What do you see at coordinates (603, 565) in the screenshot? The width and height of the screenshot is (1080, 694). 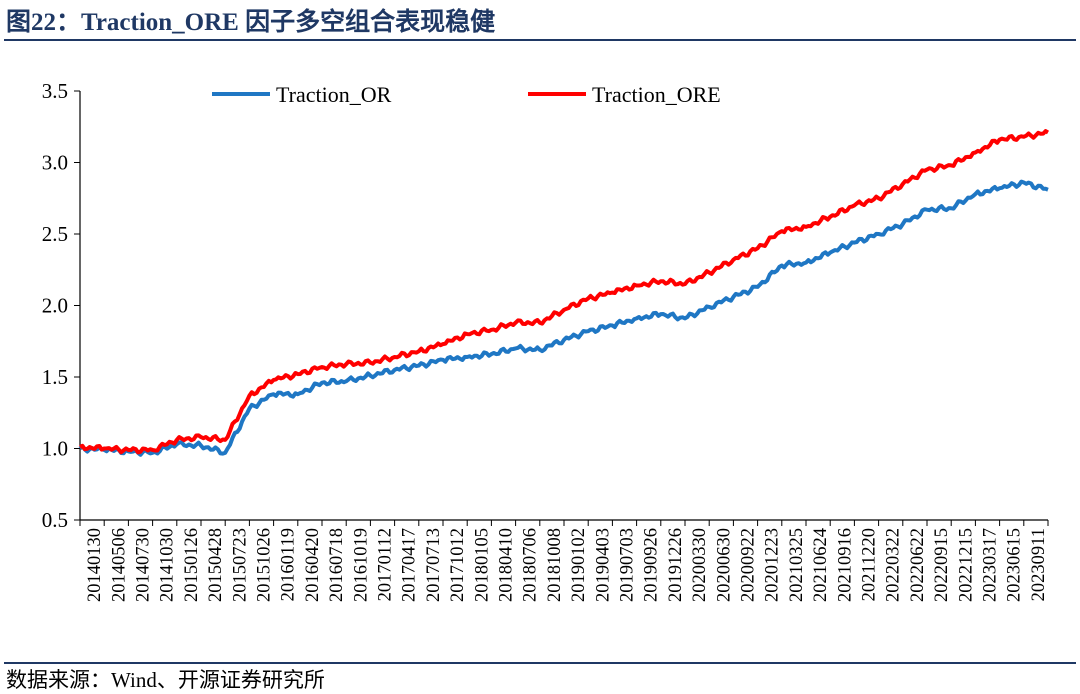 I see `x-tick-label: 20190403` at bounding box center [603, 565].